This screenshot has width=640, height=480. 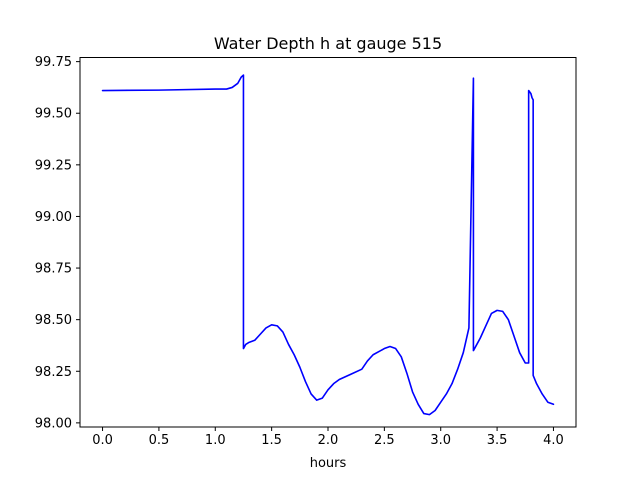 What do you see at coordinates (215, 440) in the screenshot?
I see `x-tick-label: 1.0` at bounding box center [215, 440].